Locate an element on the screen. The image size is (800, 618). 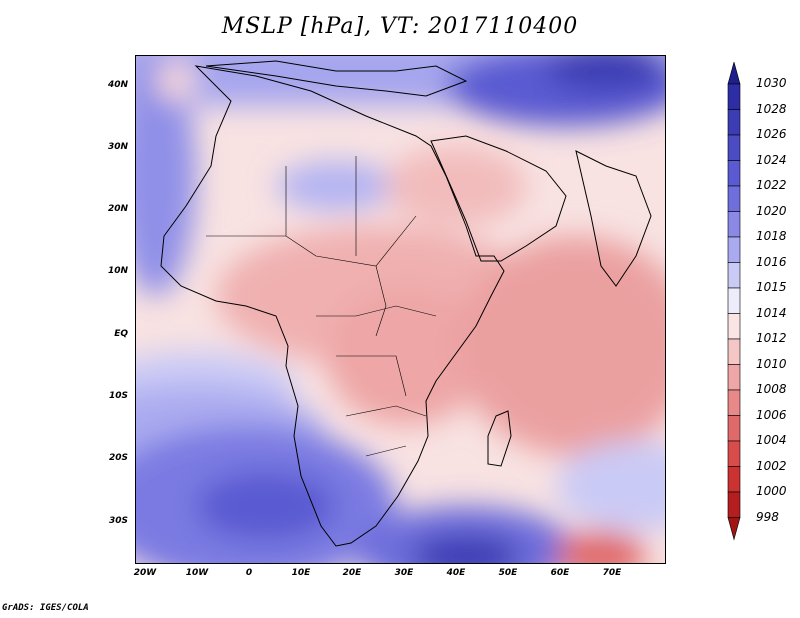
colorbar-bottom-arrow is located at coordinates (734, 529).